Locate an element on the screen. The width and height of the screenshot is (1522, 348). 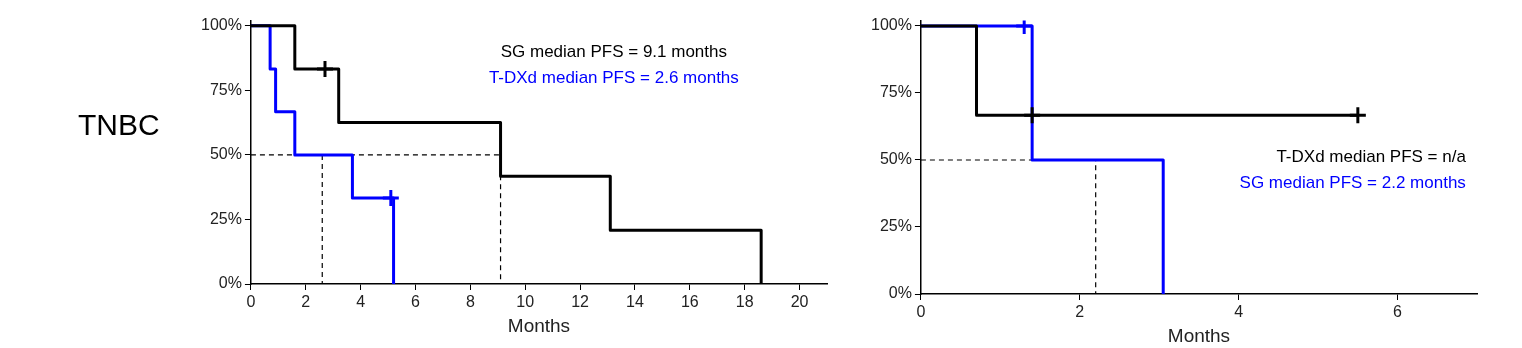
y-axis-title: TNBC is located at coordinates (119, 124).